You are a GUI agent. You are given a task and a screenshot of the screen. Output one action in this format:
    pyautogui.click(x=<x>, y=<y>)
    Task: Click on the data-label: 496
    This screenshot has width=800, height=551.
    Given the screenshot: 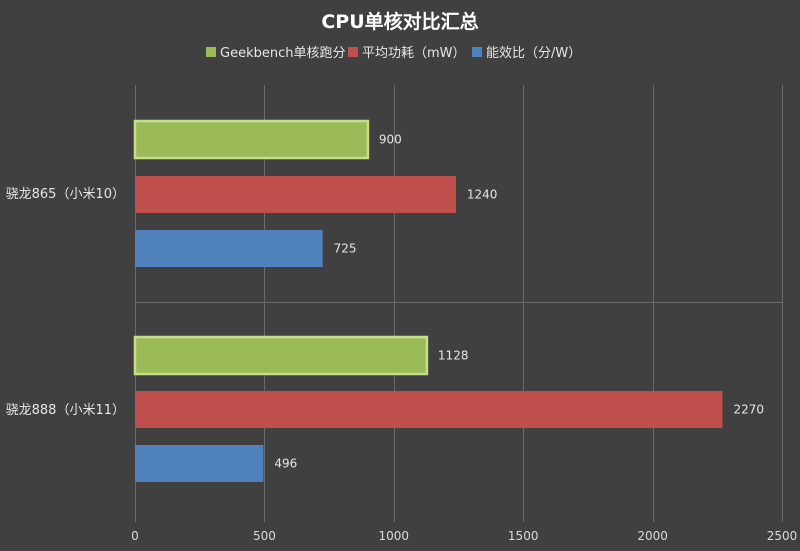 What is the action you would take?
    pyautogui.click(x=285, y=464)
    